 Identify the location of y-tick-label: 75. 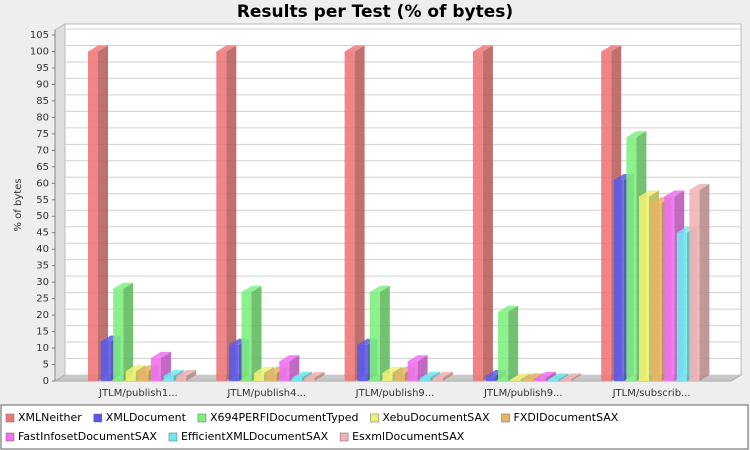
(42, 134).